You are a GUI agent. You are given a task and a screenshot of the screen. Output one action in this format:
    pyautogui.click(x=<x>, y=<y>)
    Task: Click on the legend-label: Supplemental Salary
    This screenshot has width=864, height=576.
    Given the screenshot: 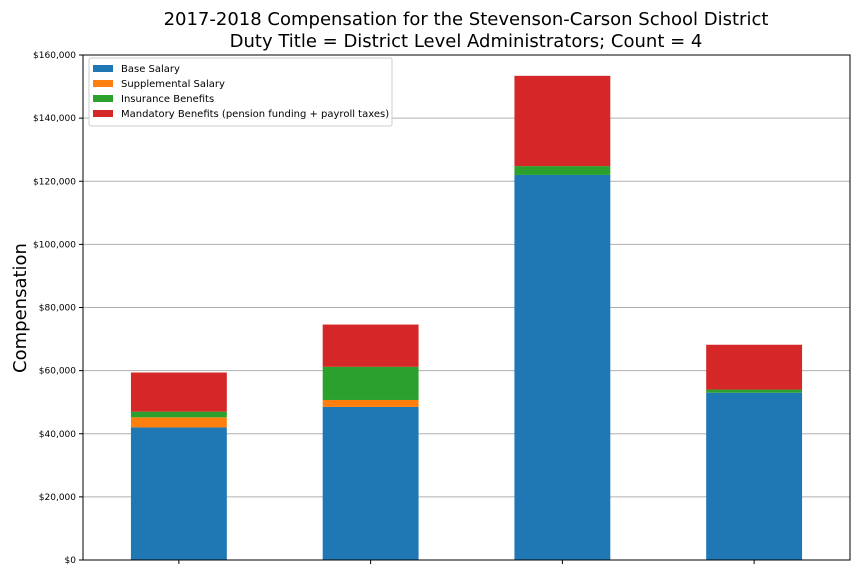 What is the action you would take?
    pyautogui.click(x=173, y=84)
    